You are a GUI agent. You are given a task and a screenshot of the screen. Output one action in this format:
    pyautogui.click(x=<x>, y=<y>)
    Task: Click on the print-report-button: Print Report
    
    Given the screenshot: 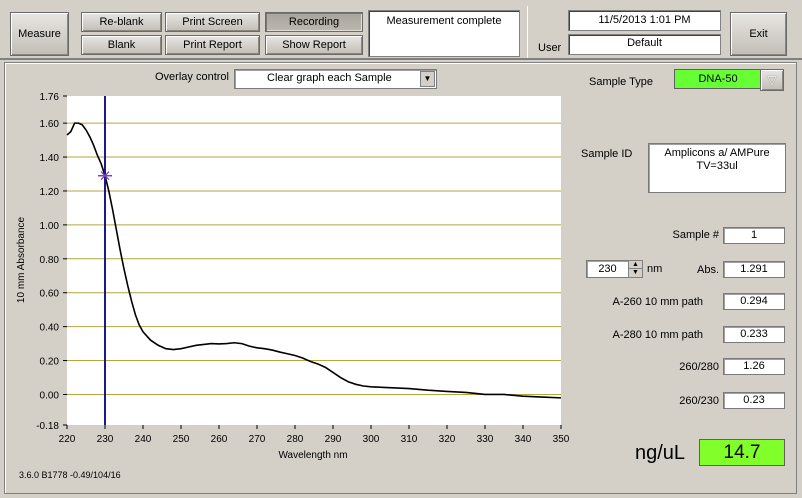 What is the action you would take?
    pyautogui.click(x=212, y=45)
    